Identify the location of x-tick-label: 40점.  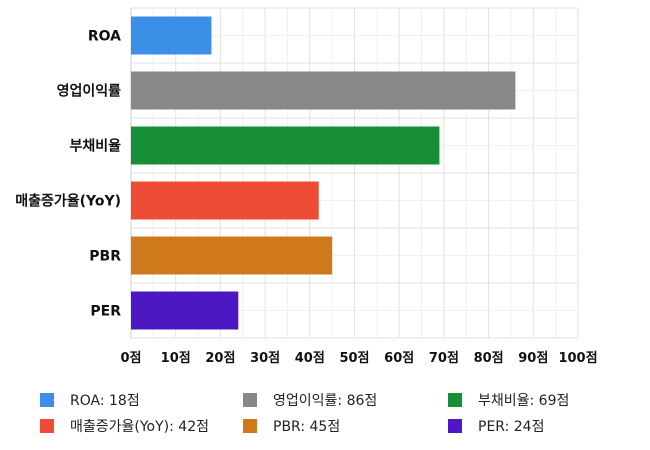
(310, 358).